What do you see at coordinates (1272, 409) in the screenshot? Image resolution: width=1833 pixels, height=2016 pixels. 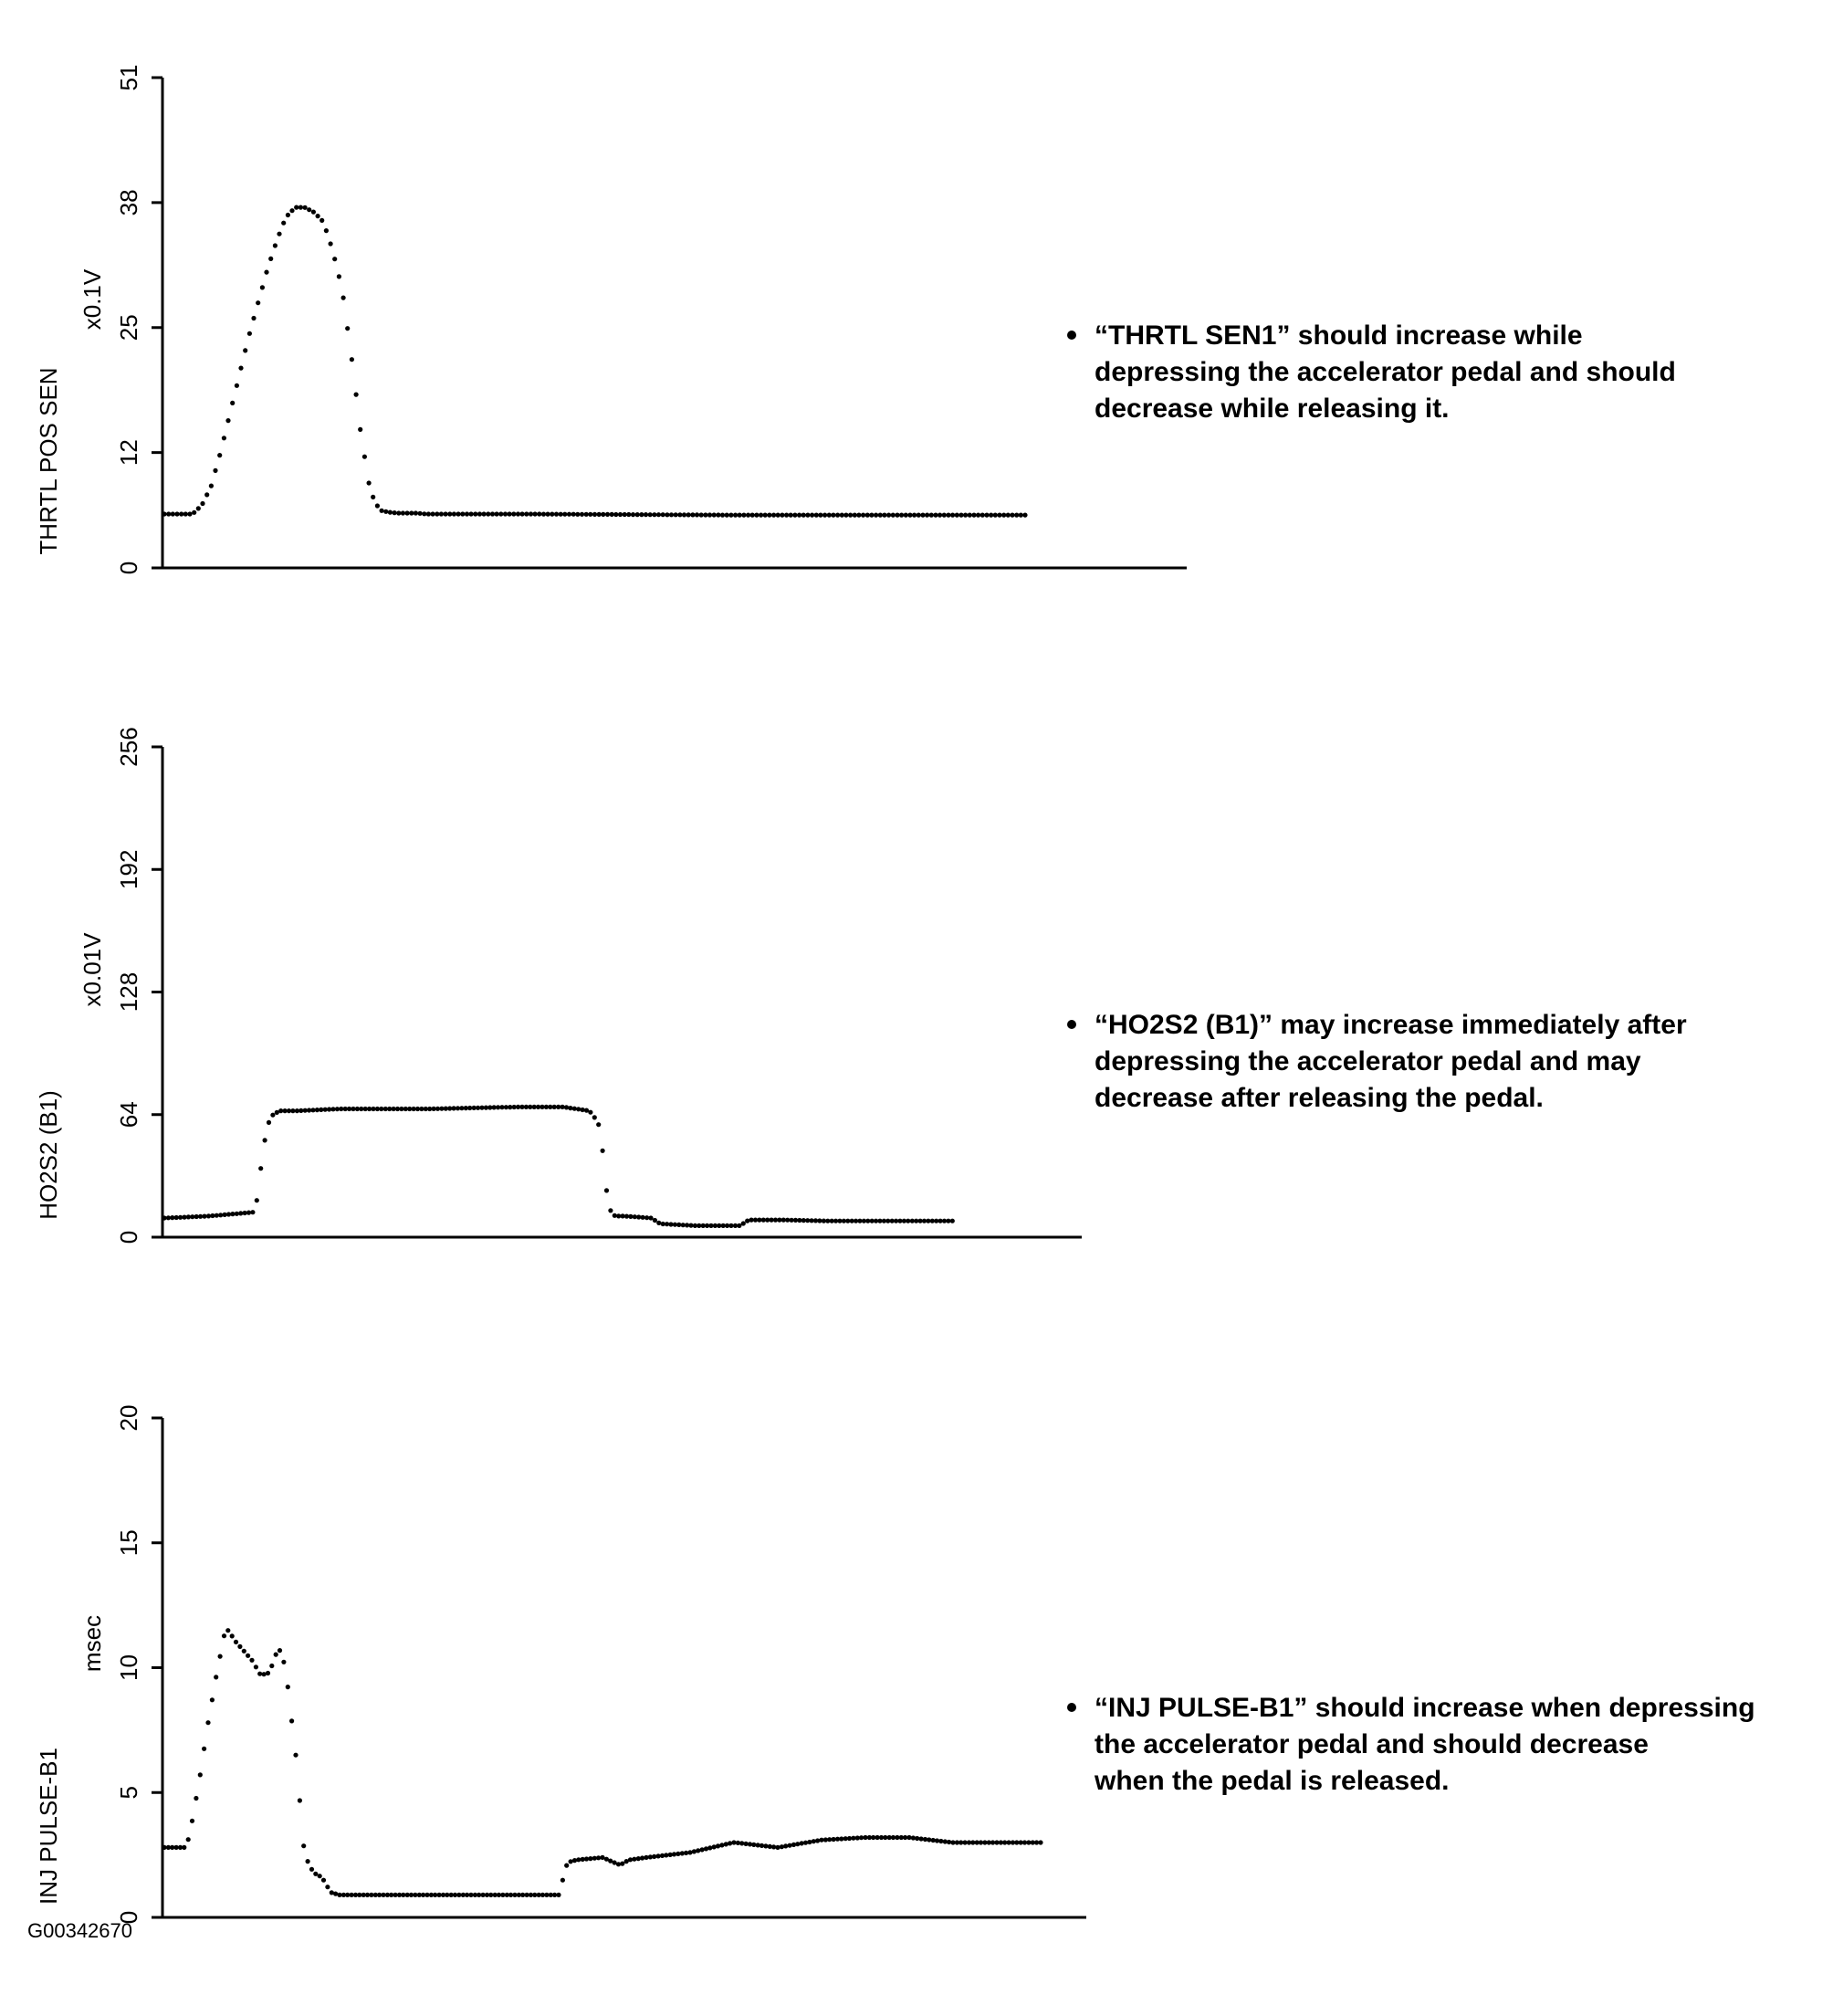 I see `annotation-line-3: decrease while releasing it.` at bounding box center [1272, 409].